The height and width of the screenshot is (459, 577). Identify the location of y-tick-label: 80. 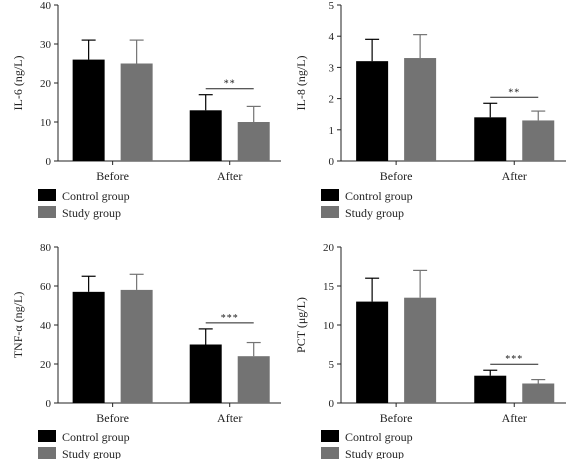
(46, 248).